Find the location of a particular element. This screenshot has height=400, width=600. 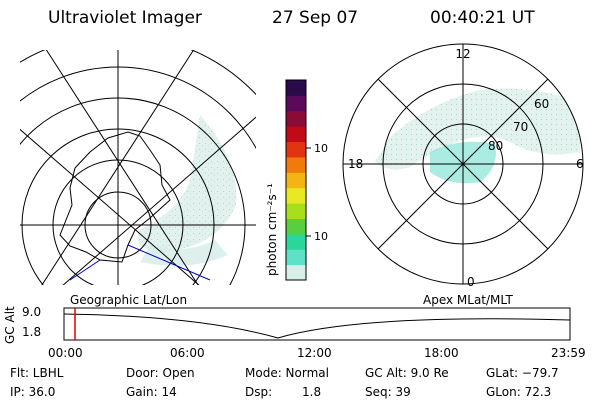

polar-aurora is located at coordinates (477, 129).